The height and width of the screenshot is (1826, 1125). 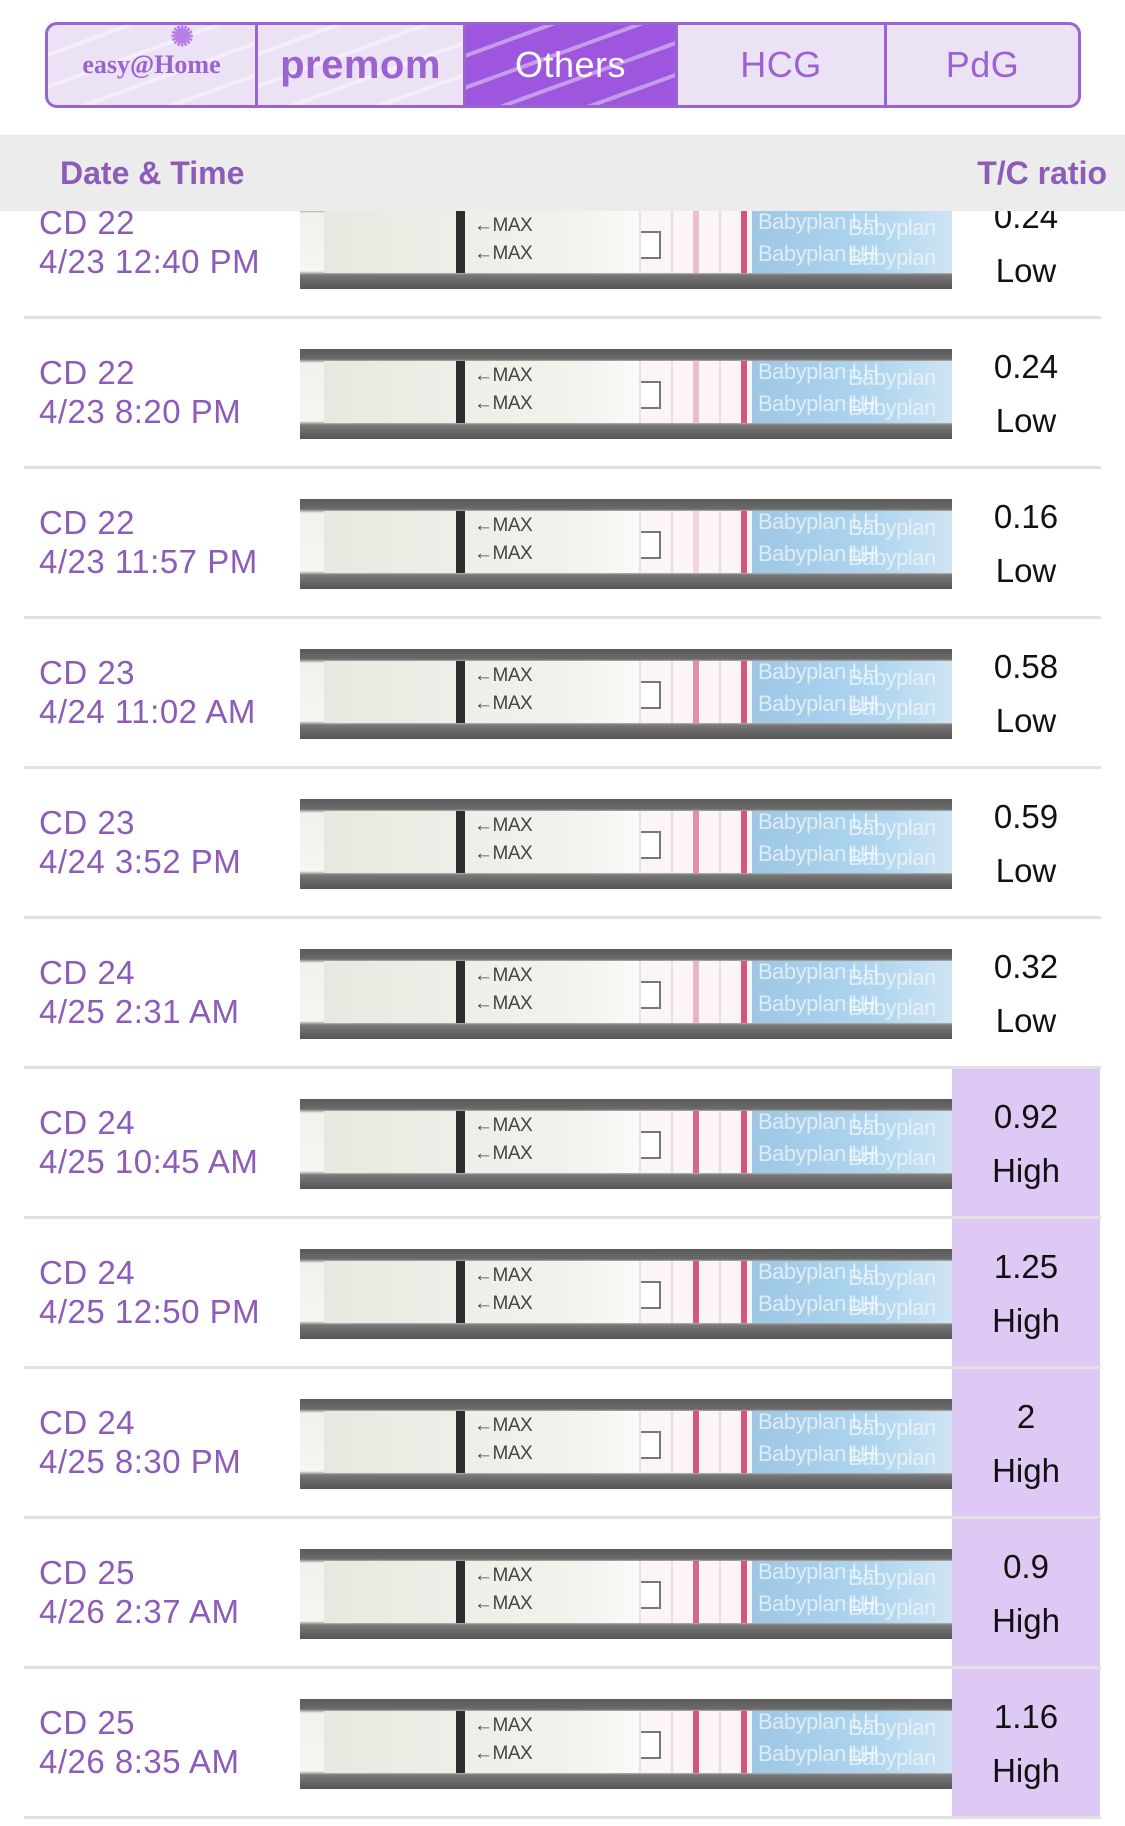 What do you see at coordinates (87, 1122) in the screenshot?
I see `cycle-day: CD 24` at bounding box center [87, 1122].